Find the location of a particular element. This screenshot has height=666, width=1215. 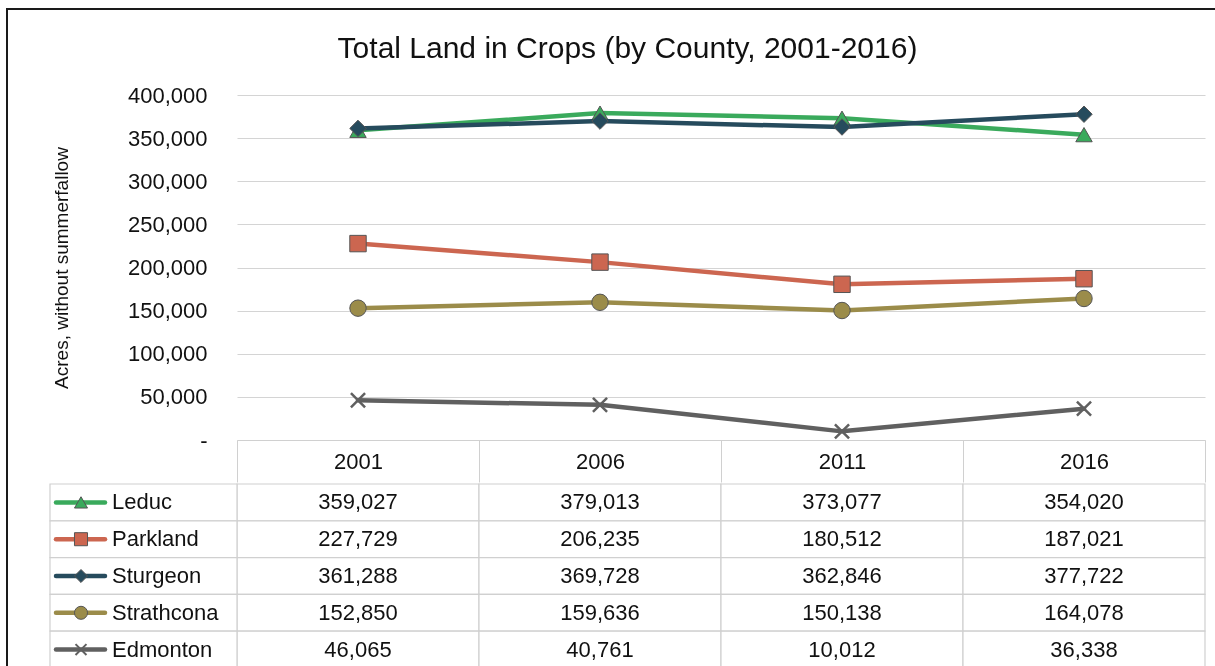

data-label: 206,235 is located at coordinates (600, 539).